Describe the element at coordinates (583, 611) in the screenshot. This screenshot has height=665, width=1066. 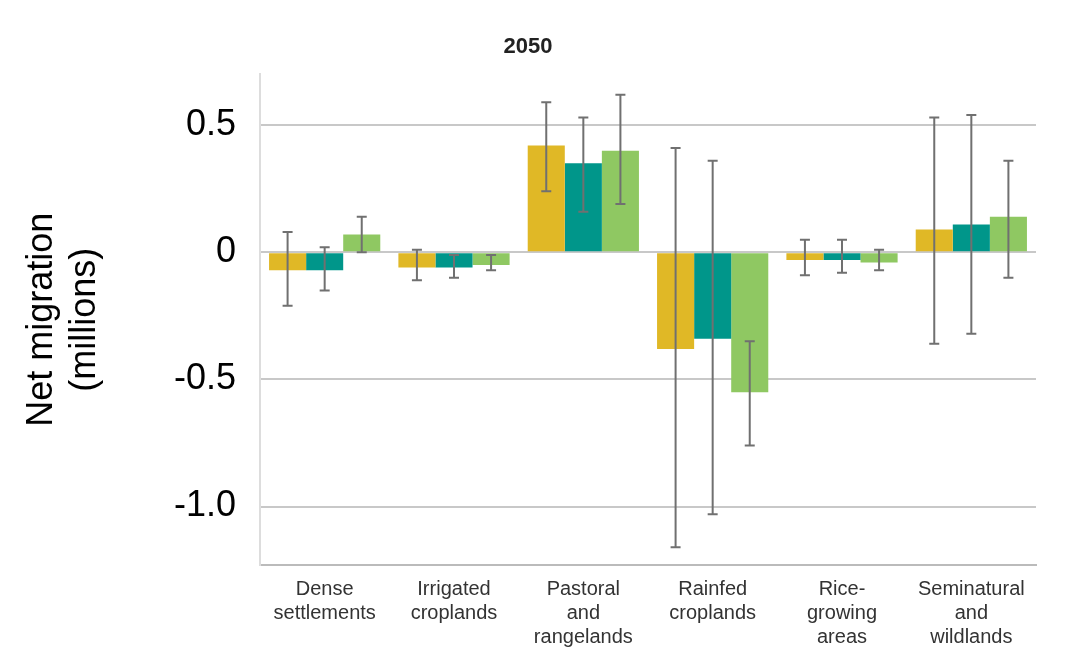
I see `x-tick-label: Pastoral and rangelands` at that location.